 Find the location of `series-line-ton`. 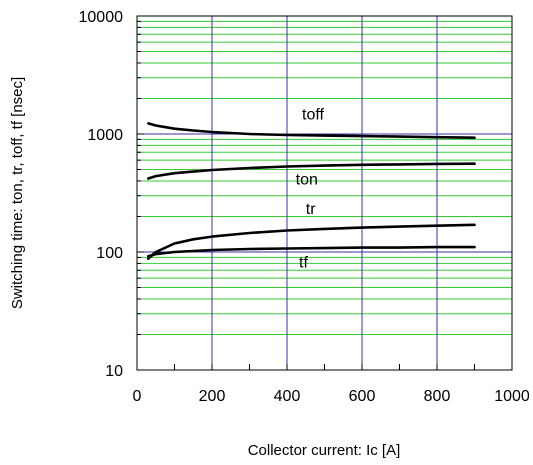

series-line-ton is located at coordinates (311, 171).